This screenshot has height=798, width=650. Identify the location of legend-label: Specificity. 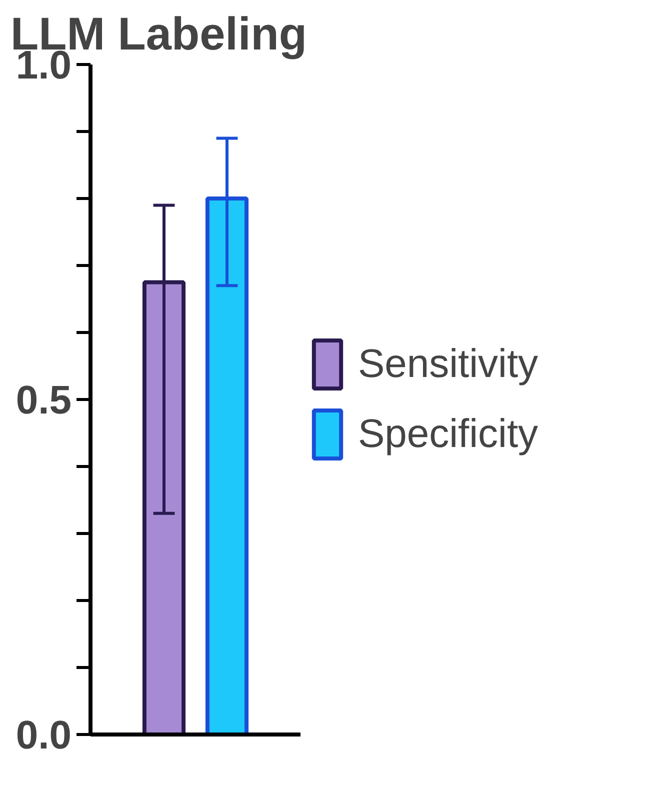
(448, 434).